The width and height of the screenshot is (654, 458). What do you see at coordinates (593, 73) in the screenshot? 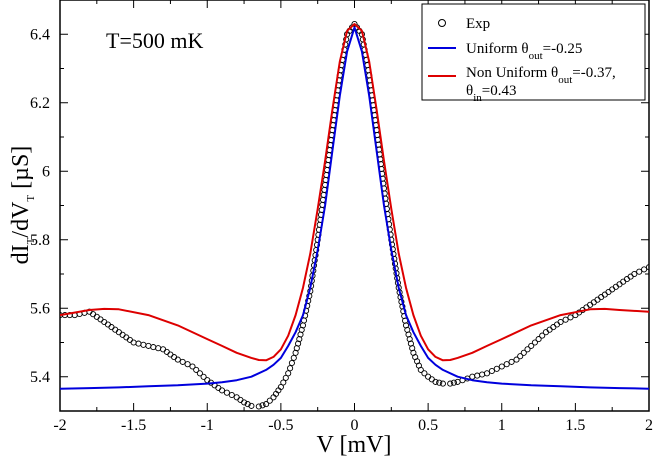
I see `legend-nonuniform-suffix: =-0.37,` at bounding box center [593, 73].